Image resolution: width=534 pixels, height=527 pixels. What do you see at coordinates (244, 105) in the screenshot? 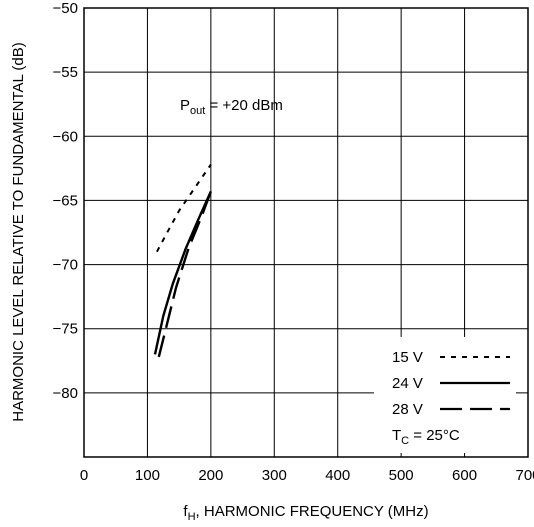
I see `power-annotation-rest: = +20 dBm` at bounding box center [244, 105].